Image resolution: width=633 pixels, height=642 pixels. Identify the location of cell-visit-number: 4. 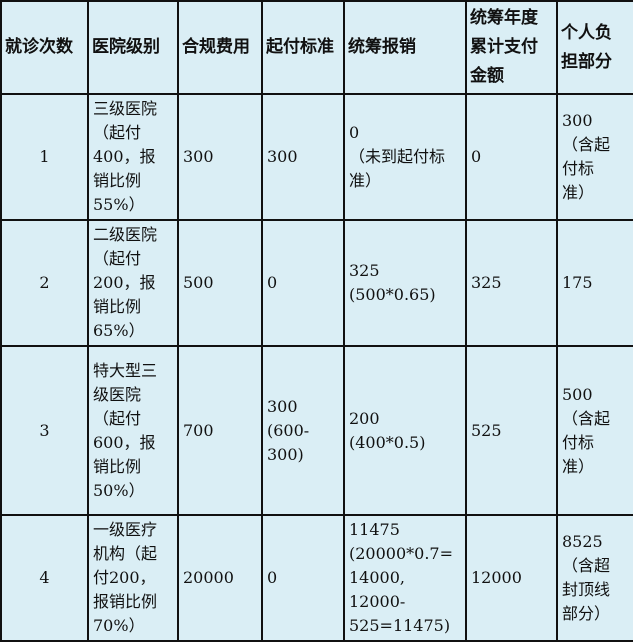
(44, 578).